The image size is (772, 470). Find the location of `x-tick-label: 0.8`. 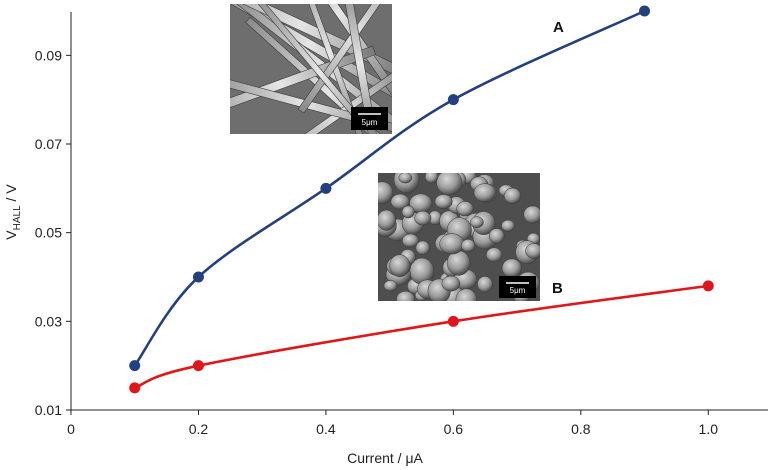

x-tick-label: 0.8 is located at coordinates (581, 429).